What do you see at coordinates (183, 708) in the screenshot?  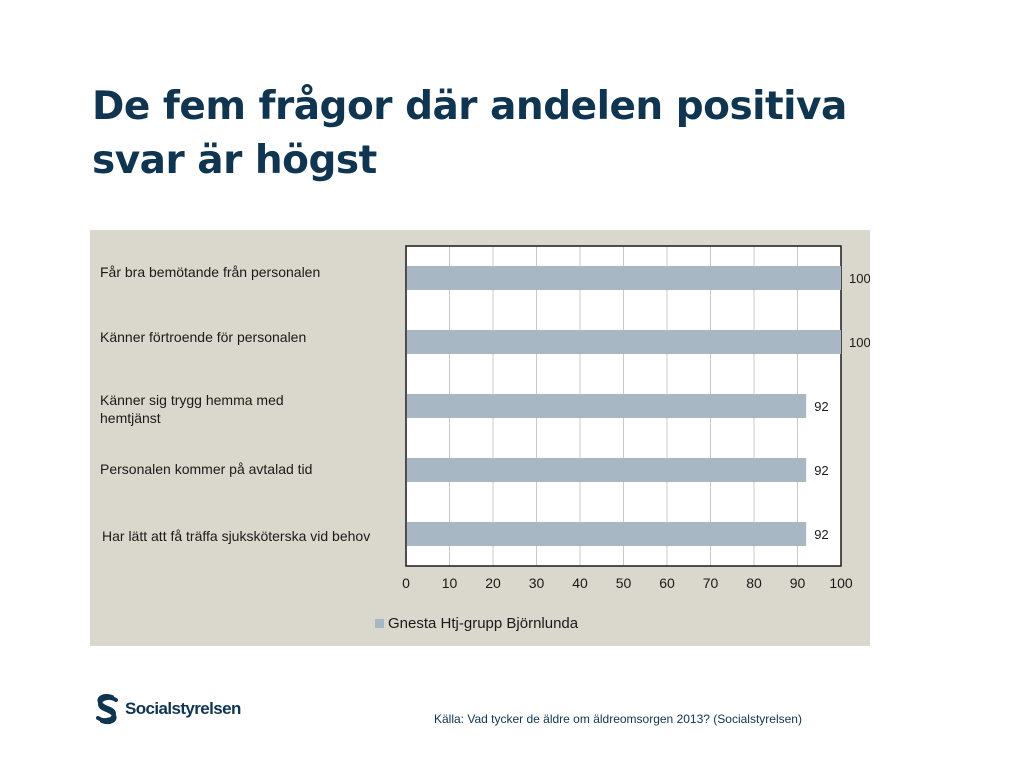 I see `logo-text: Socialstyrelsen` at bounding box center [183, 708].